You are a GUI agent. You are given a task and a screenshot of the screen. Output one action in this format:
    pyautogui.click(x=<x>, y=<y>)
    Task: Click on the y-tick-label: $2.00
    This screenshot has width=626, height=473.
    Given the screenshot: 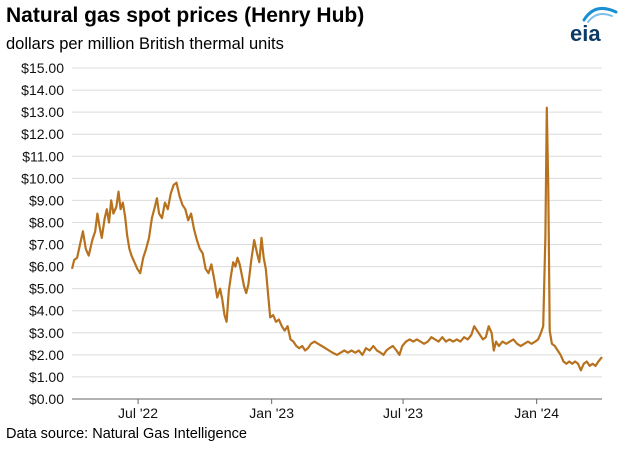 What is the action you would take?
    pyautogui.click(x=46, y=355)
    